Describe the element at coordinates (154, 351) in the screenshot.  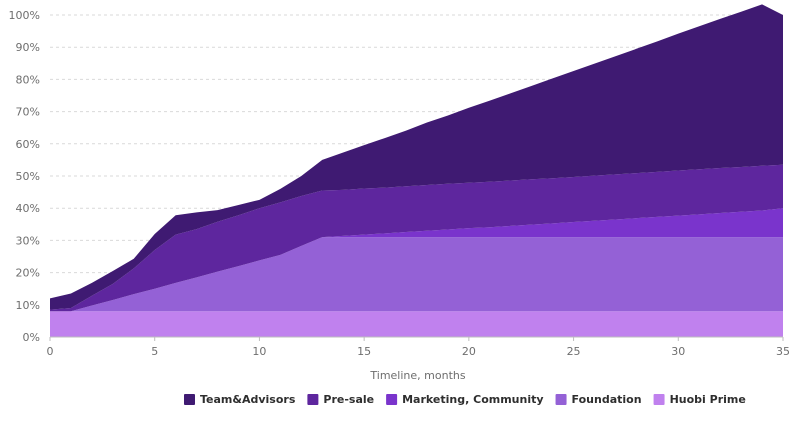
I see `x-tick-label: 5` at that location.